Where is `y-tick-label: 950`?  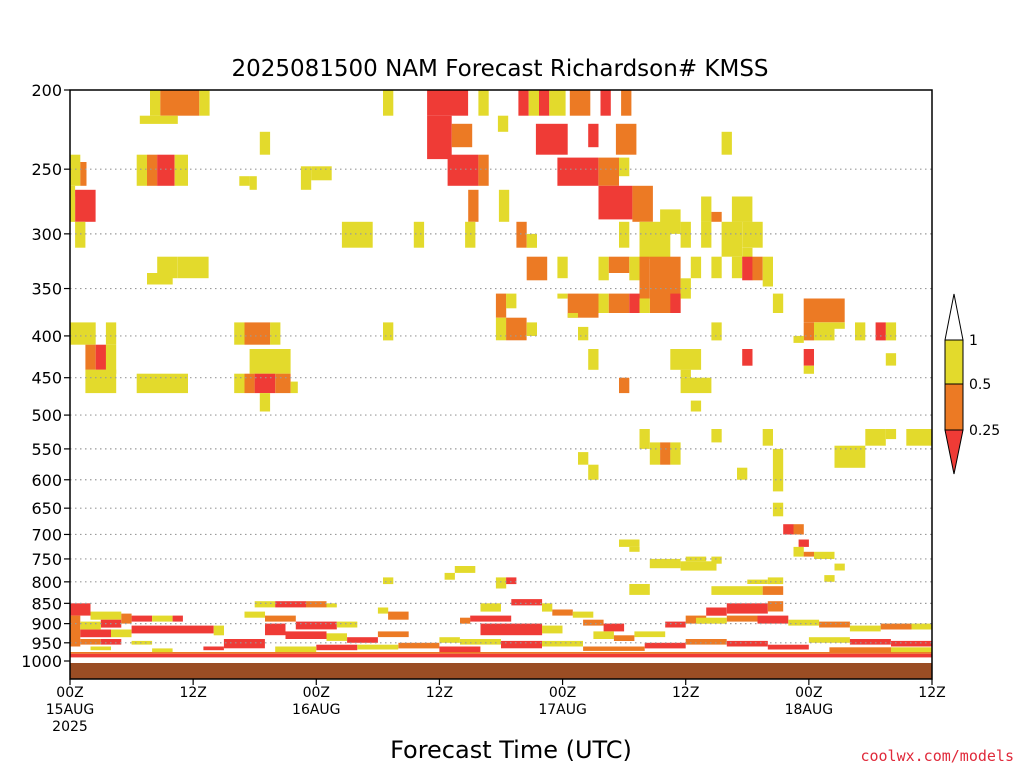 y-tick-label: 950 is located at coordinates (46, 643).